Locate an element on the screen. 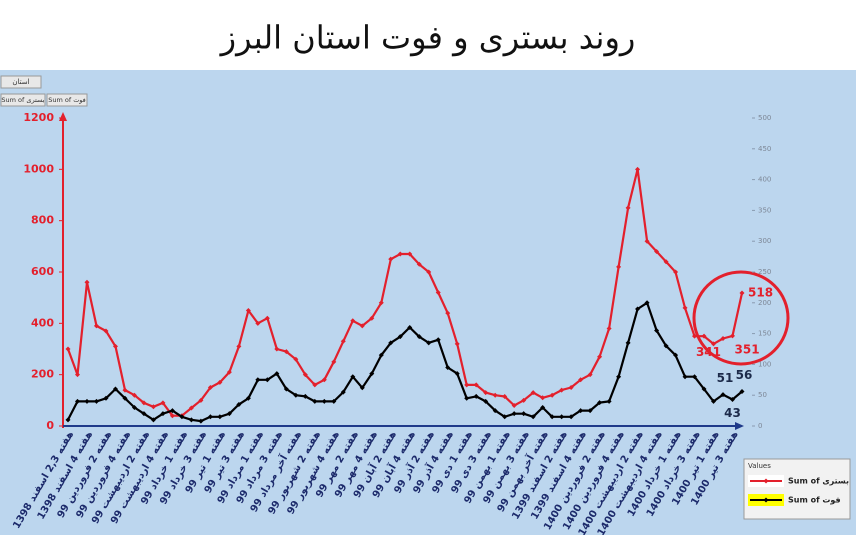 The image size is (856, 535). legend-label: Sum of بستری is located at coordinates (818, 481).